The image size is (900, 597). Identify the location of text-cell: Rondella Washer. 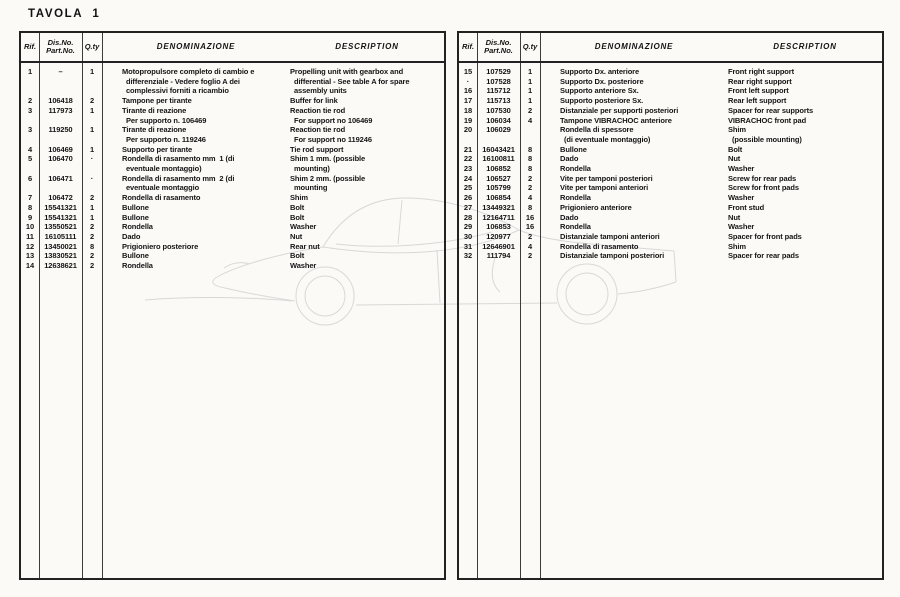
(711, 227).